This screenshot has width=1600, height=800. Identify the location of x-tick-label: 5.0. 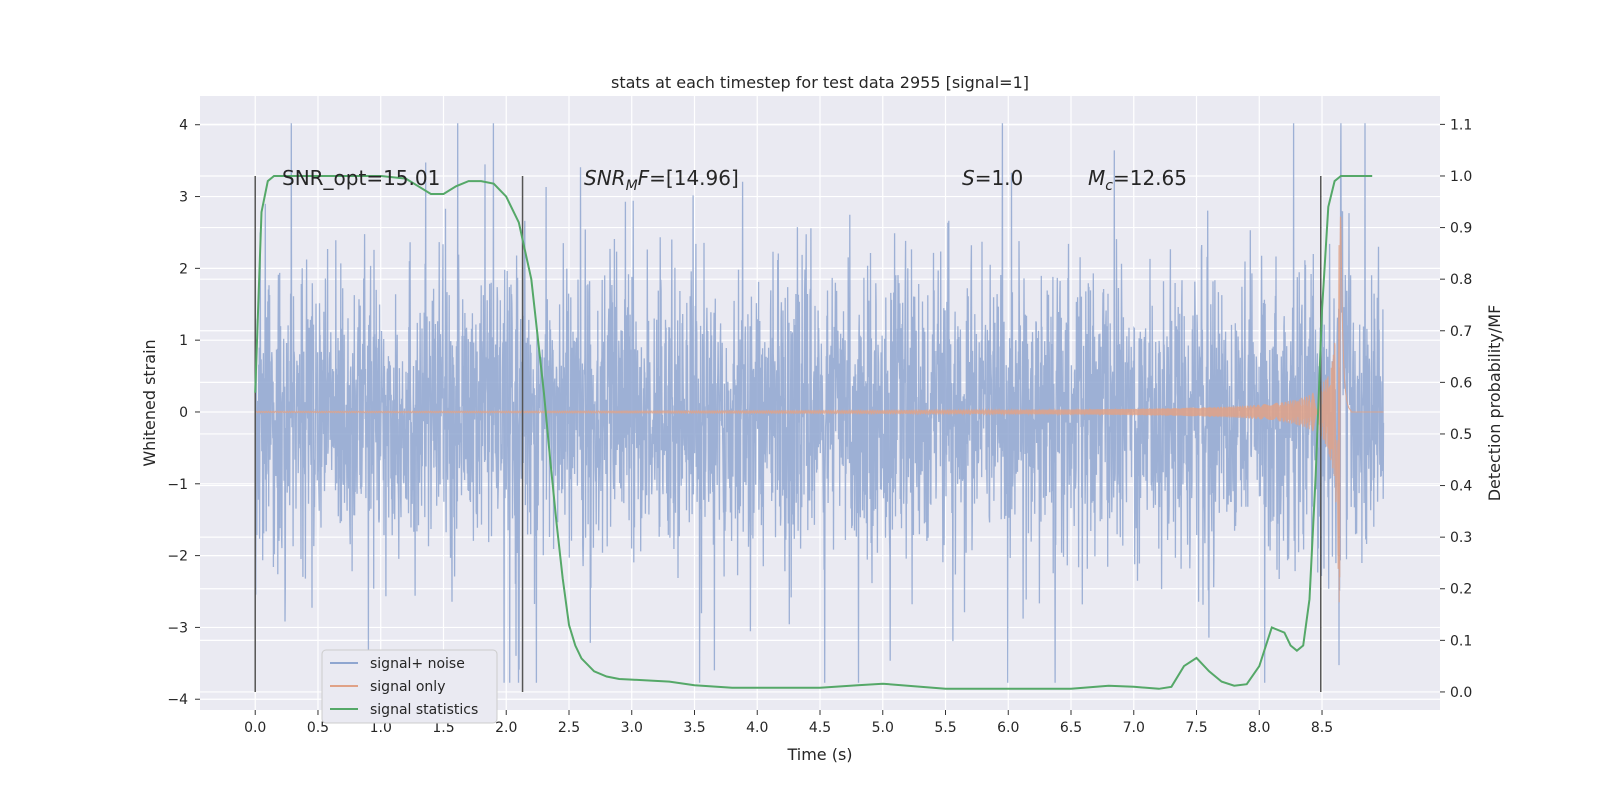
(883, 728).